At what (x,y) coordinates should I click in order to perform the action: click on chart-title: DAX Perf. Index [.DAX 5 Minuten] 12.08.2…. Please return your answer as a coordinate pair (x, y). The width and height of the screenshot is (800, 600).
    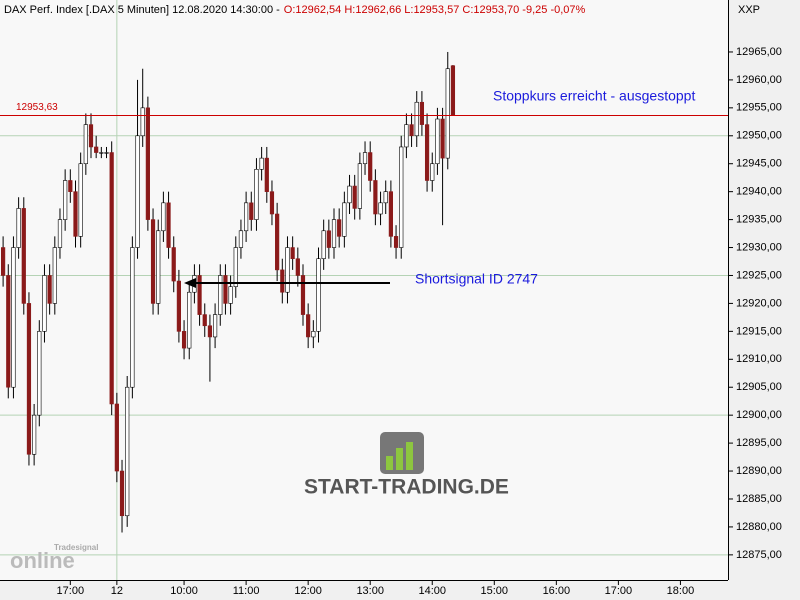
    Looking at the image, I should click on (142, 10).